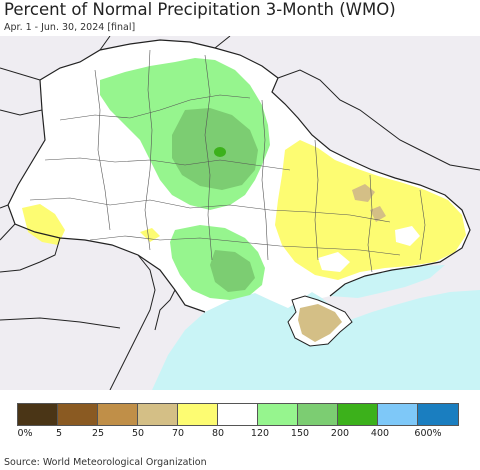 This screenshot has width=480, height=470. Describe the element at coordinates (240, 435) in the screenshot. I see `legend-labels: 0% 5 25 50 70 80 120 150 200 400 600%` at that location.